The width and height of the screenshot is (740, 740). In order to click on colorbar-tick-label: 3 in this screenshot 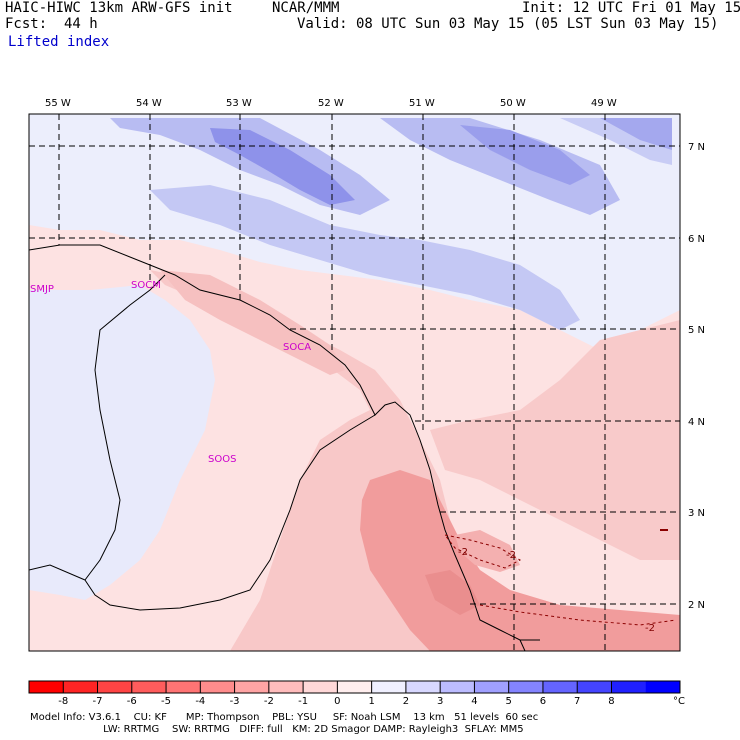, I will do `click(440, 701)`.